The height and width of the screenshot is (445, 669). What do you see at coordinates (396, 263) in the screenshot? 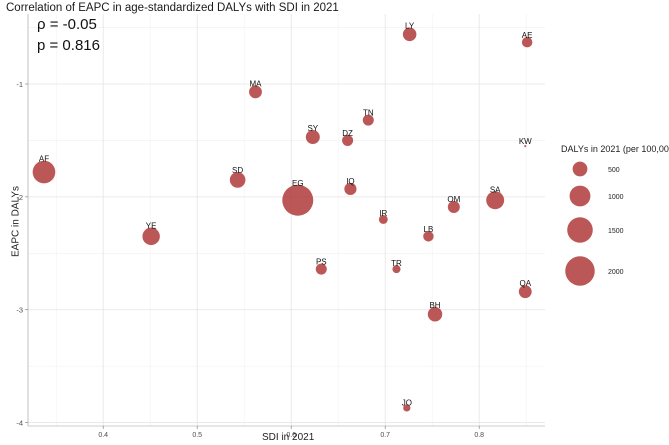
I see `point-label-tr: TR` at bounding box center [396, 263].